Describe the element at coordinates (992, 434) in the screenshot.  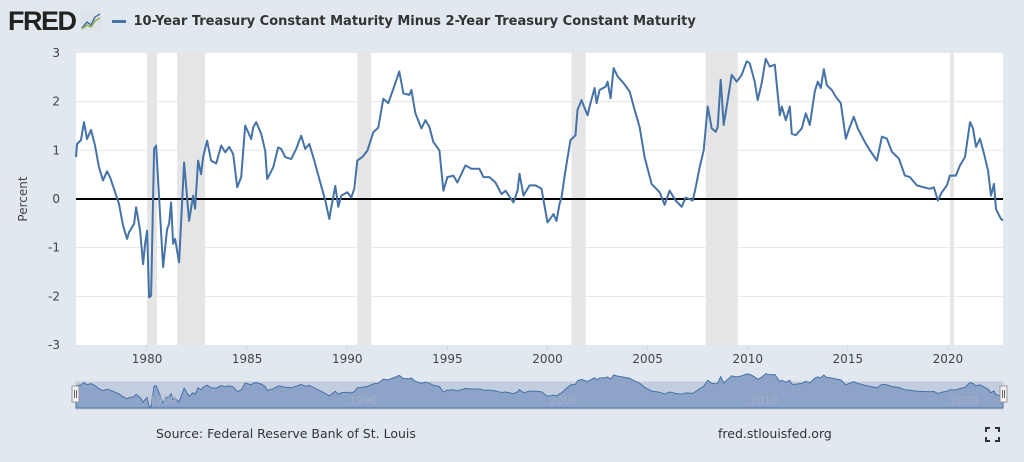
I see `fullscreen-icon` at that location.